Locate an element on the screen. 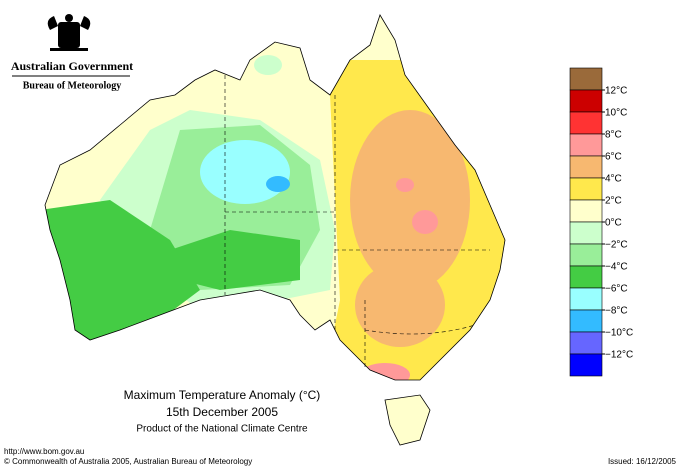 This screenshot has height=472, width=680. legend-label: 0°C is located at coordinates (613, 223).